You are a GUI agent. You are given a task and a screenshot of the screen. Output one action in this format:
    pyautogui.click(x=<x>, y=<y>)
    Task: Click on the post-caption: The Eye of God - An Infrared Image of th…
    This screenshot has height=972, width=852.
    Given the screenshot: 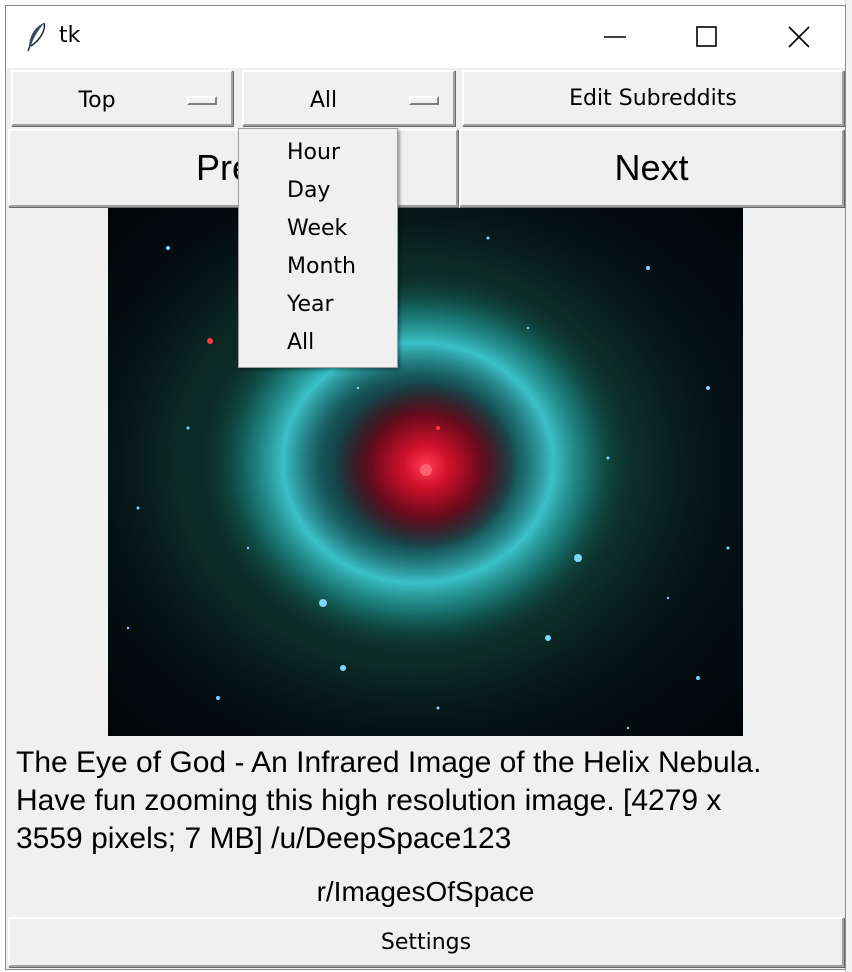 What is the action you would take?
    pyautogui.click(x=428, y=801)
    